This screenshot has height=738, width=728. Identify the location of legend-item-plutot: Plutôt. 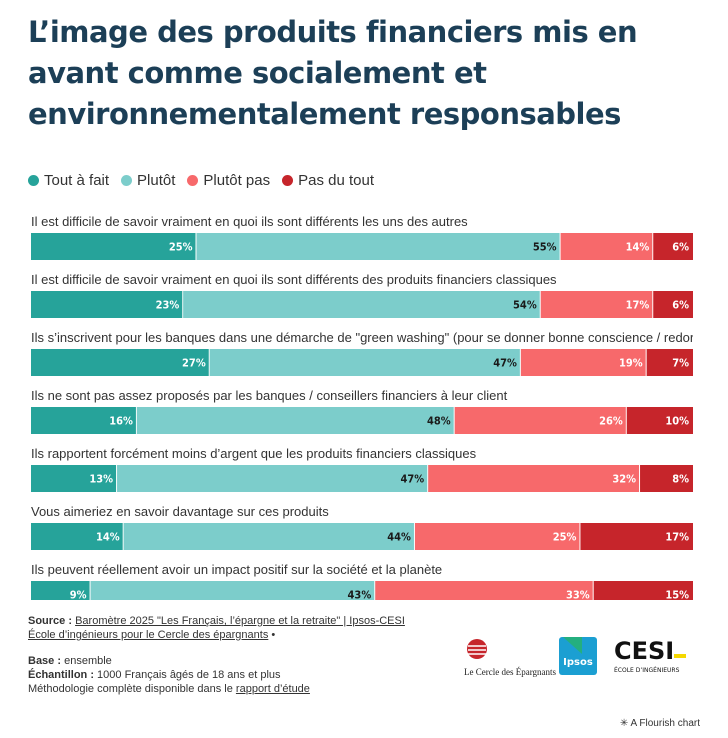
(148, 180).